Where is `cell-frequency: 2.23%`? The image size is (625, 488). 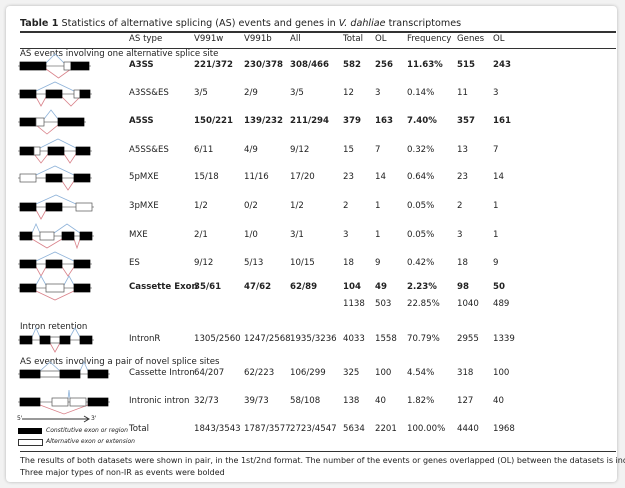 cell-frequency: 2.23% is located at coordinates (422, 287).